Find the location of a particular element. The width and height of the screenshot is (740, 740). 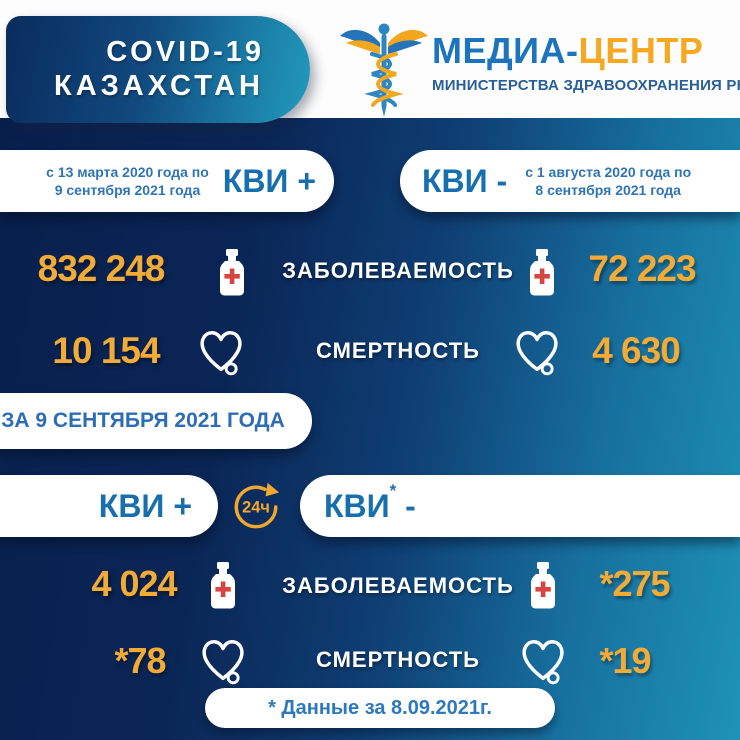

kvi-plus-period-line2: 9 сентября 2021 года is located at coordinates (127, 190).